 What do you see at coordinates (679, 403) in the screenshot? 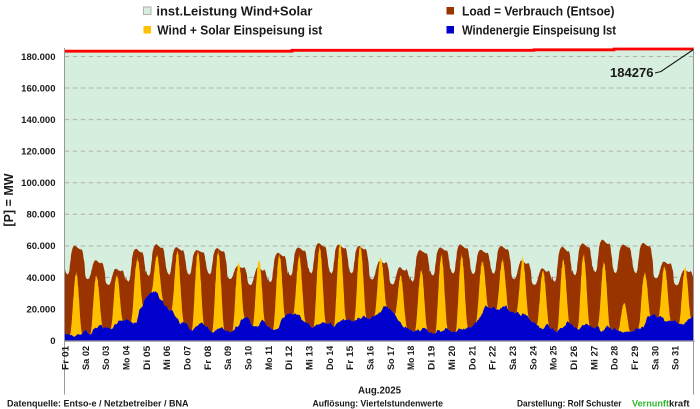
I see `svg-text: kraft` at bounding box center [679, 403].